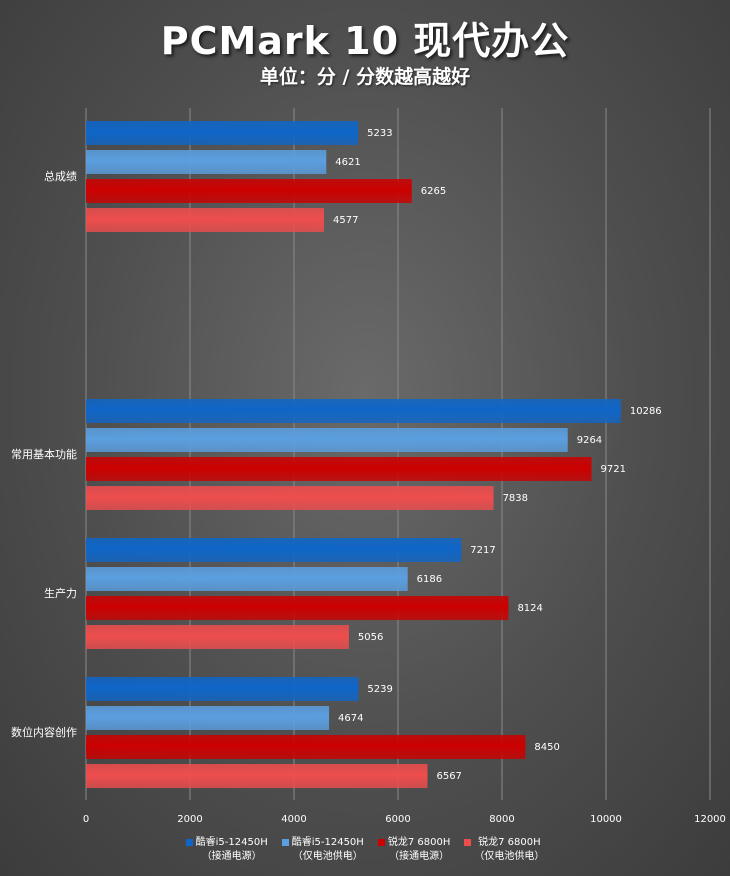 This screenshot has height=876, width=730. What do you see at coordinates (414, 850) in the screenshot?
I see `legend-item: 锐龙7 6800H （接通电源）` at bounding box center [414, 850].